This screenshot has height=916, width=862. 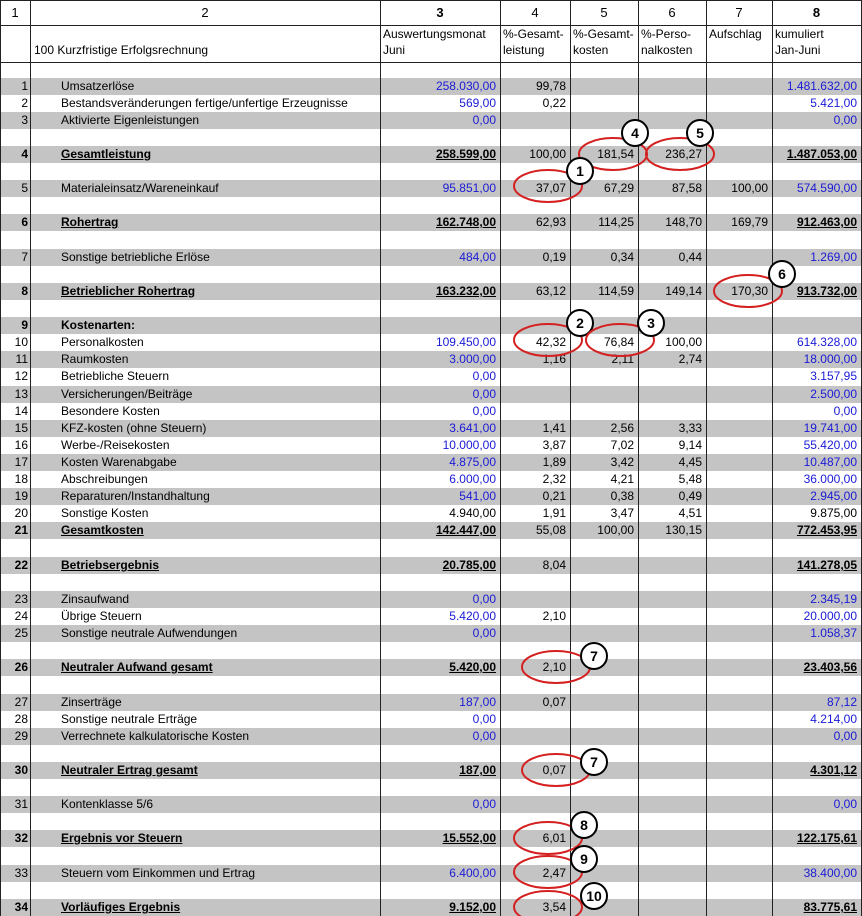 I want to click on row-number: 9, so click(x=24, y=325).